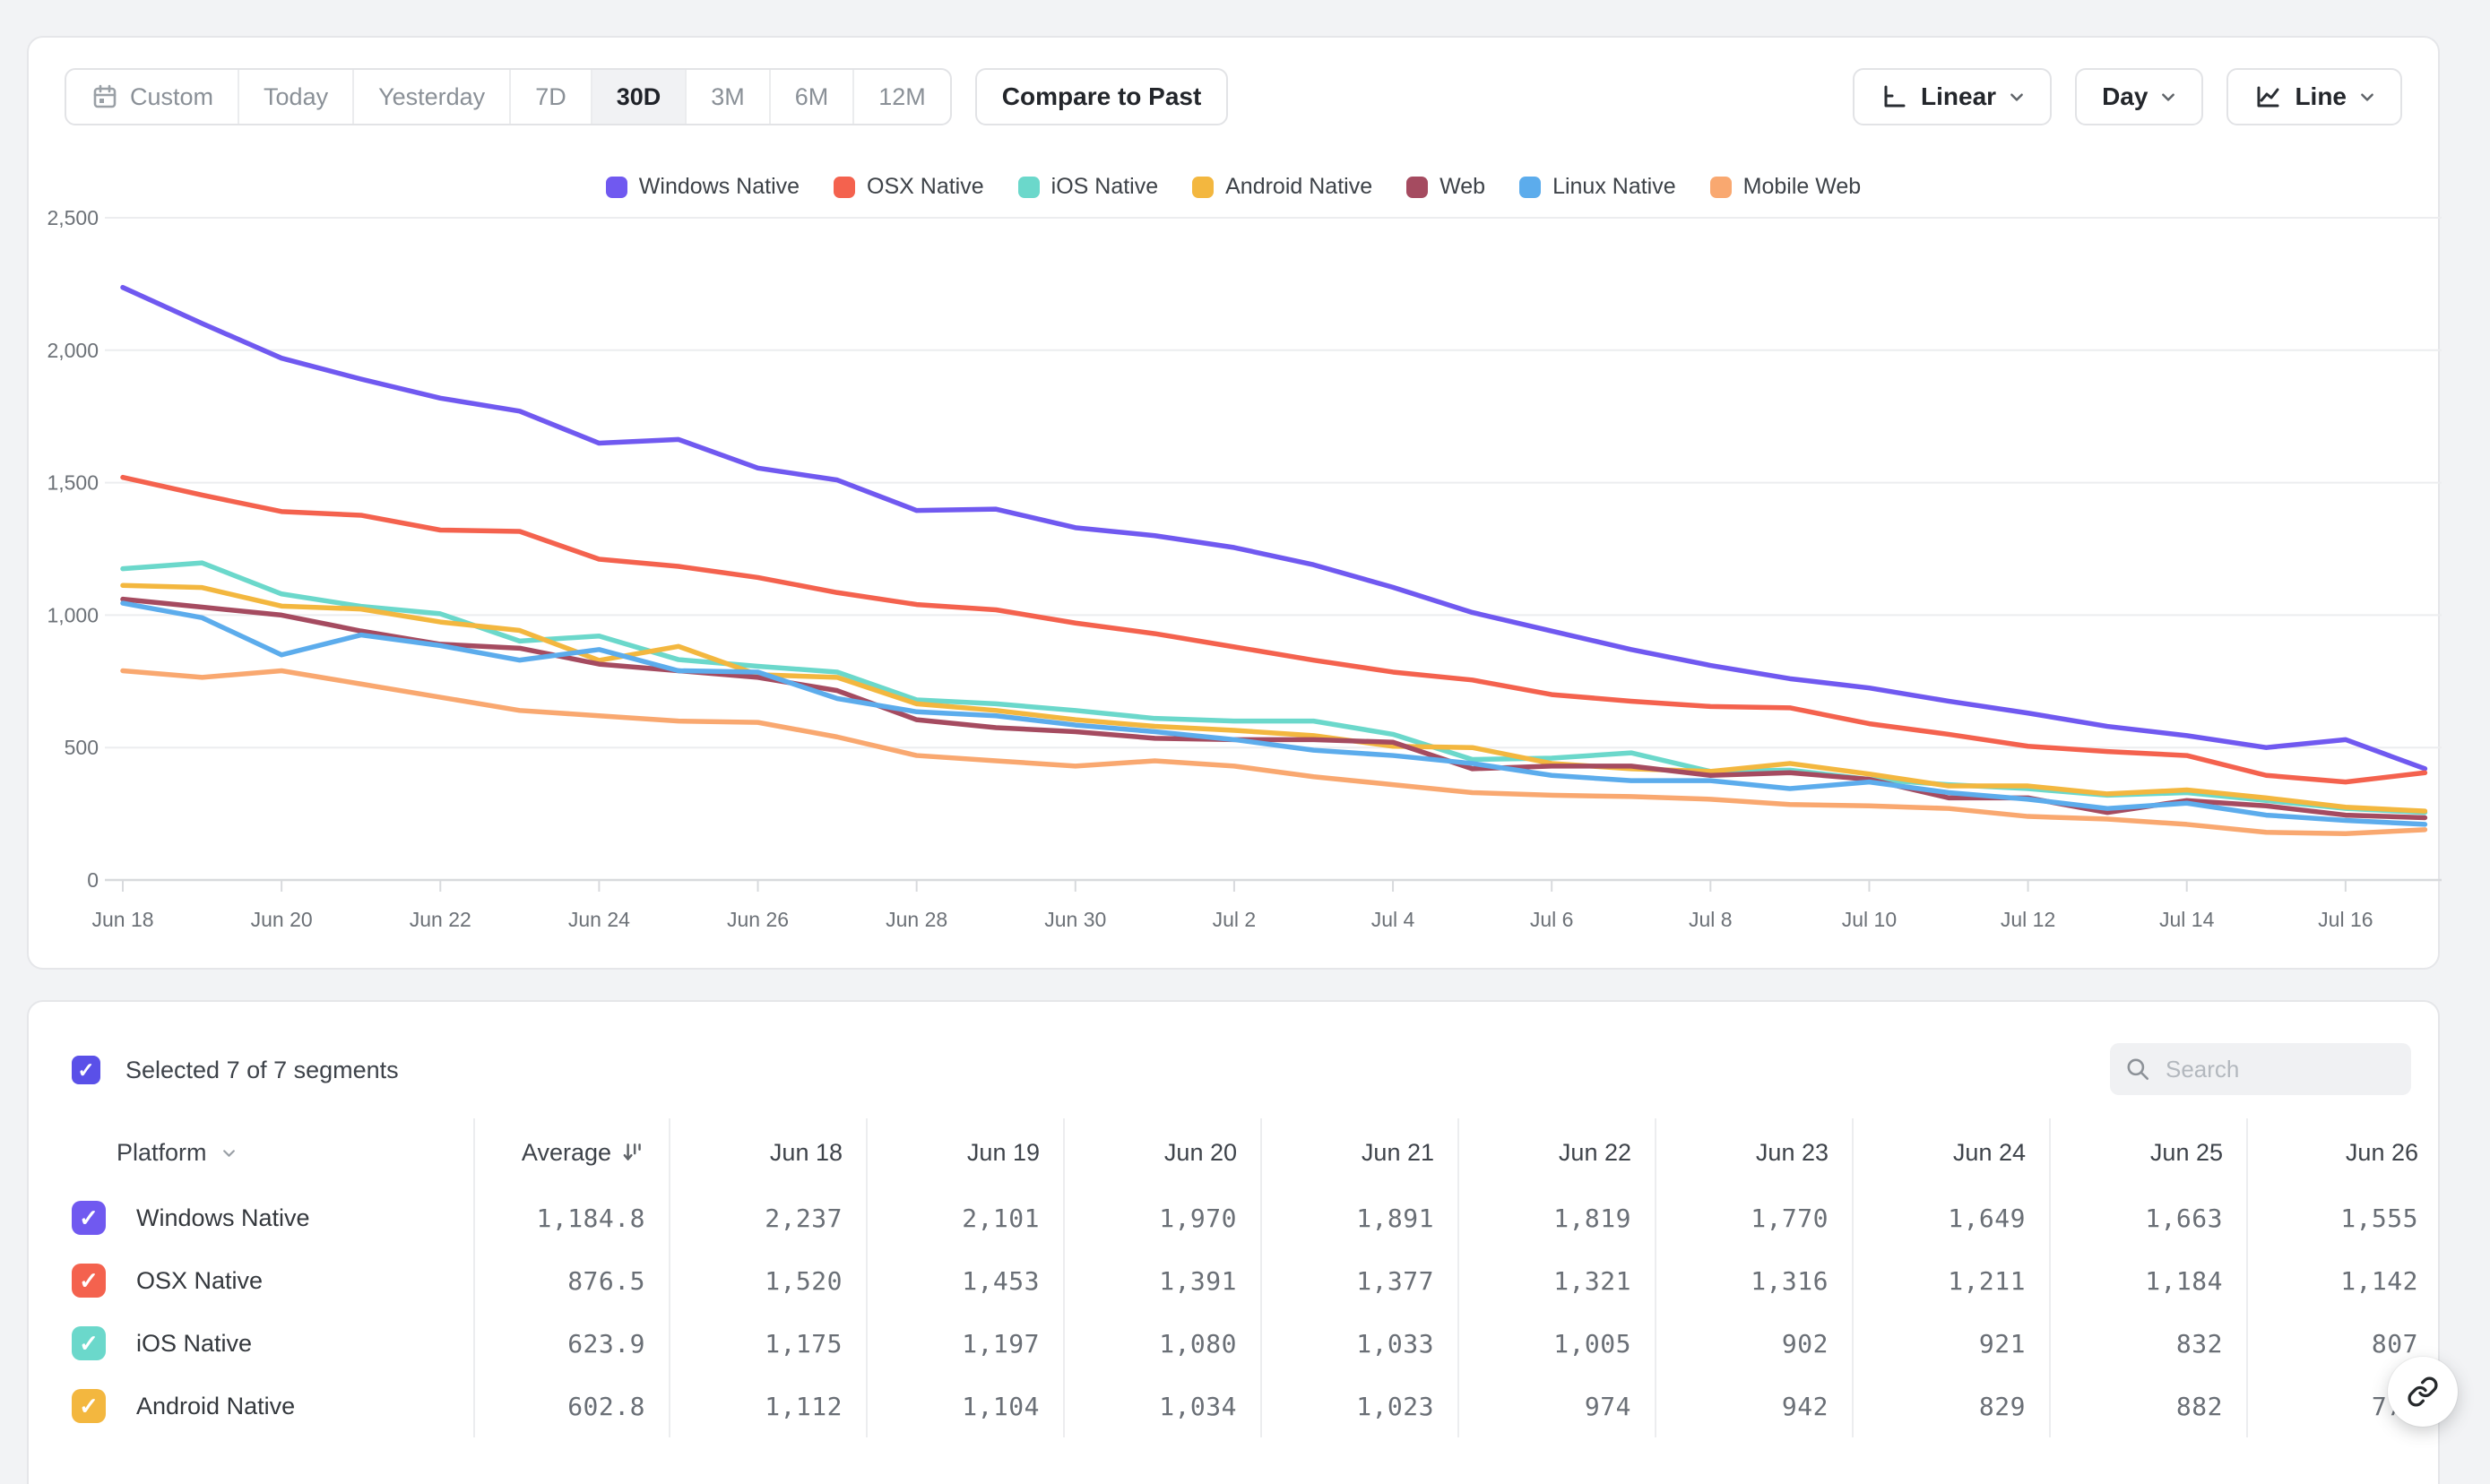 The height and width of the screenshot is (1484, 2490). Describe the element at coordinates (262, 1069) in the screenshot. I see `selected-summary-label: Selected 7 of 7 segments` at that location.